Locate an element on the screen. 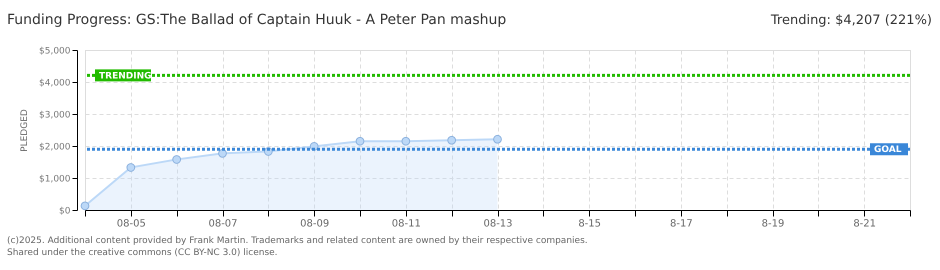  x-tick-label: 08-13 is located at coordinates (498, 224).